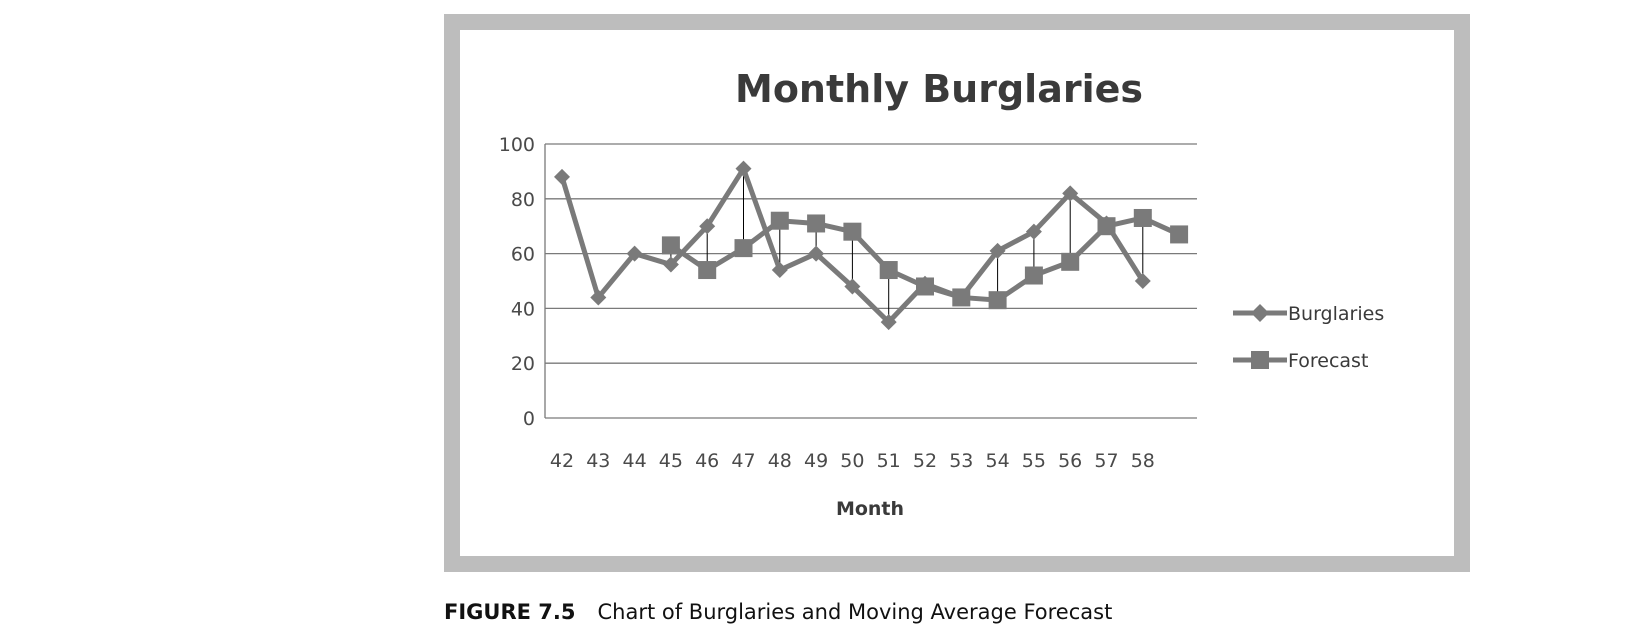 This screenshot has height=632, width=1630. I want to click on x-tick-label: 51, so click(889, 461).